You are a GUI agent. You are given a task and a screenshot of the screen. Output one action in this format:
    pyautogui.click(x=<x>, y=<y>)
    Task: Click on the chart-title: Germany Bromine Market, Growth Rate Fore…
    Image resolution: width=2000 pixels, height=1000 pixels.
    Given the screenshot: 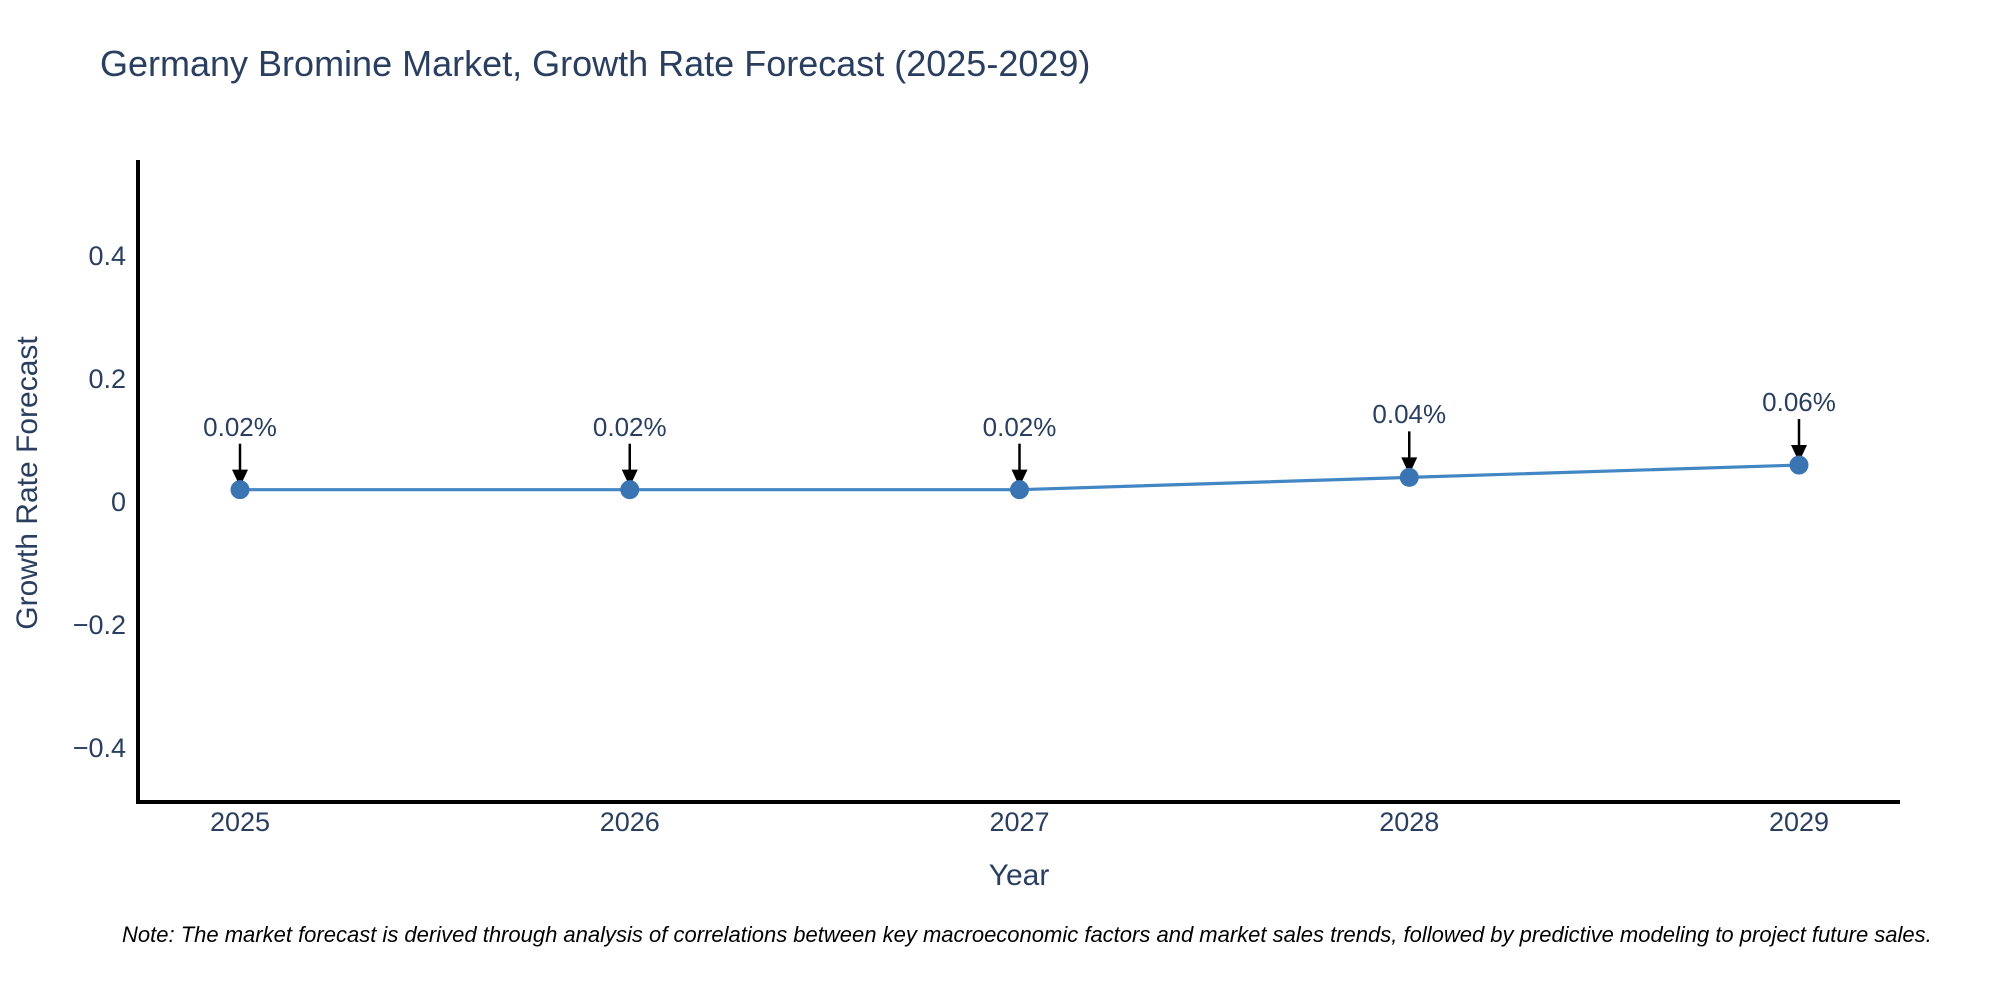 What is the action you would take?
    pyautogui.click(x=595, y=63)
    